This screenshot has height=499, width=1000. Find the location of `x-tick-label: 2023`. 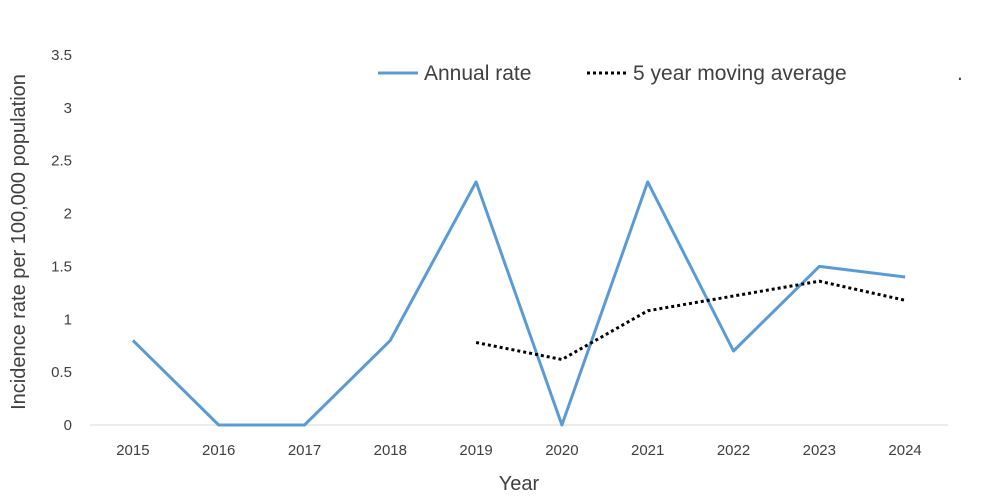

x-tick-label: 2023 is located at coordinates (819, 450).